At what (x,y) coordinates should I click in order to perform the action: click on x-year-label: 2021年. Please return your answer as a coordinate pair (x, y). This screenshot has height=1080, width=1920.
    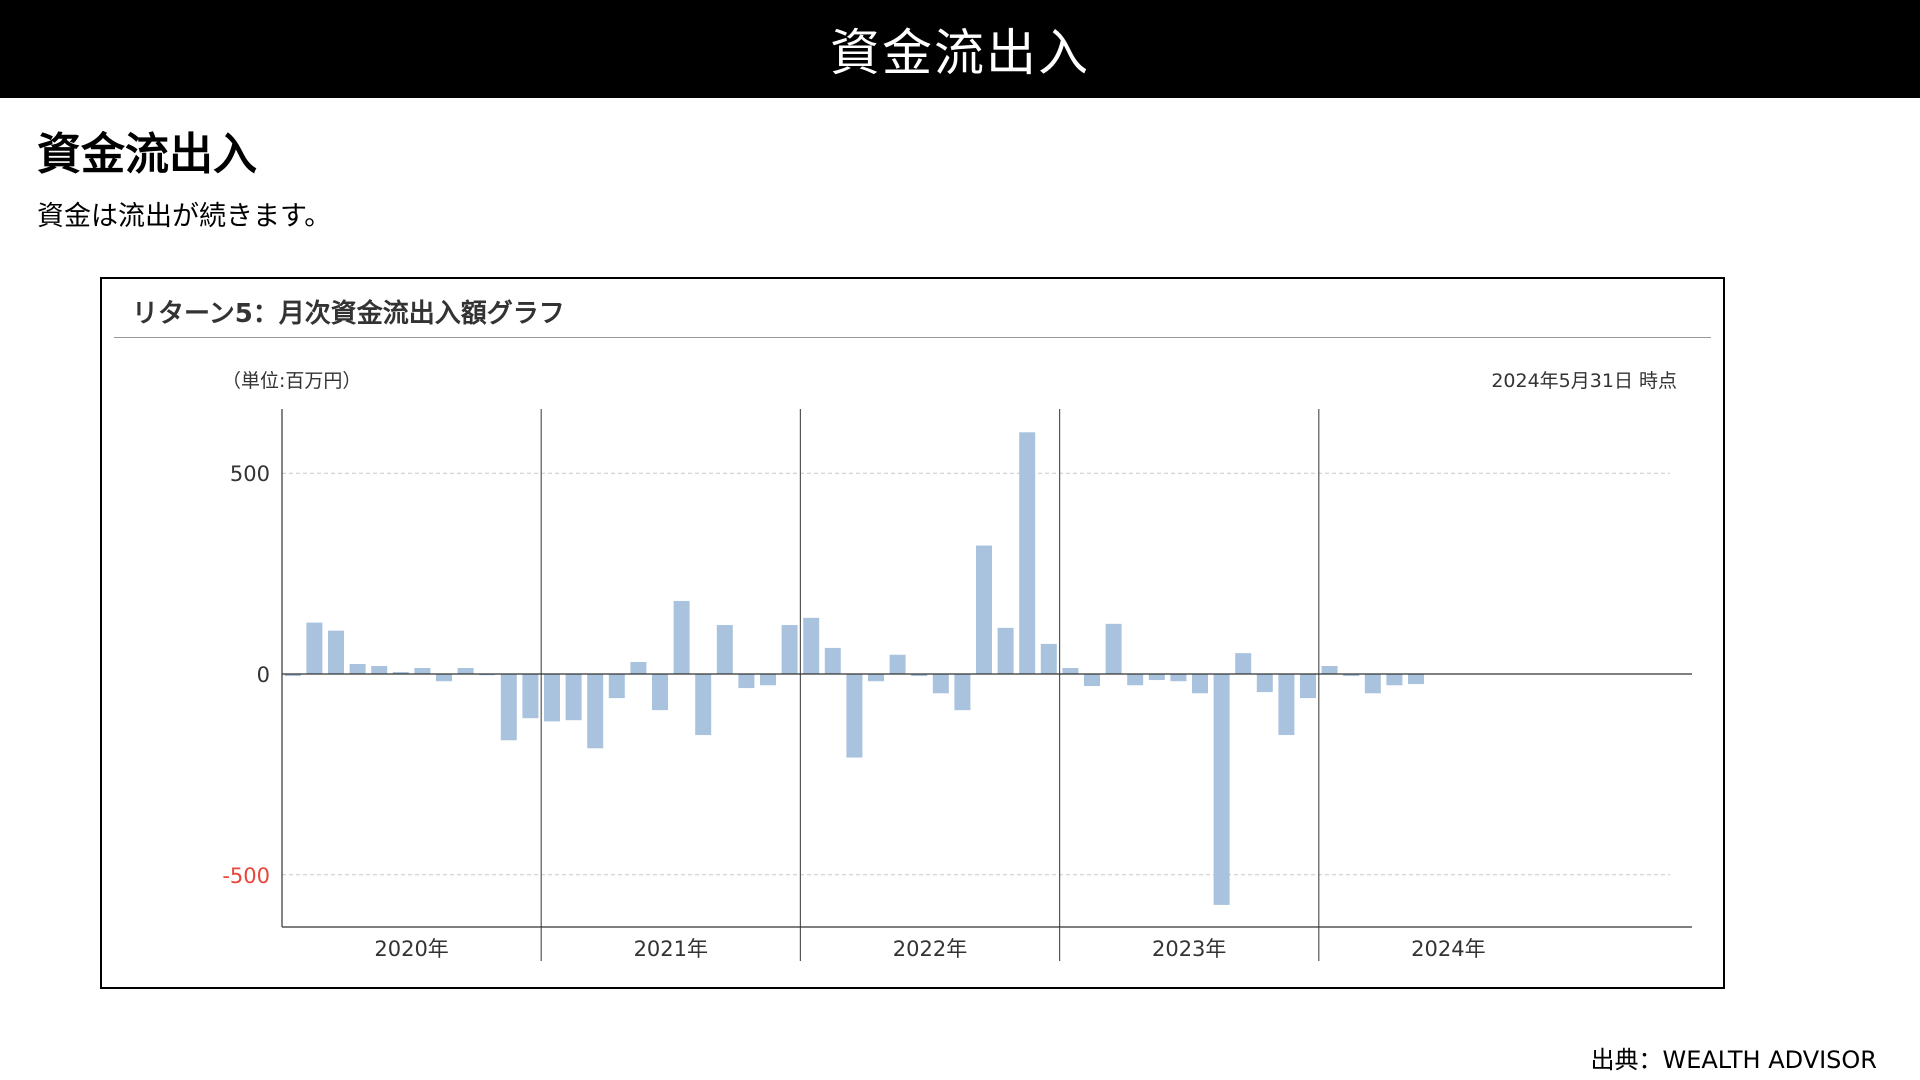
    Looking at the image, I should click on (671, 949).